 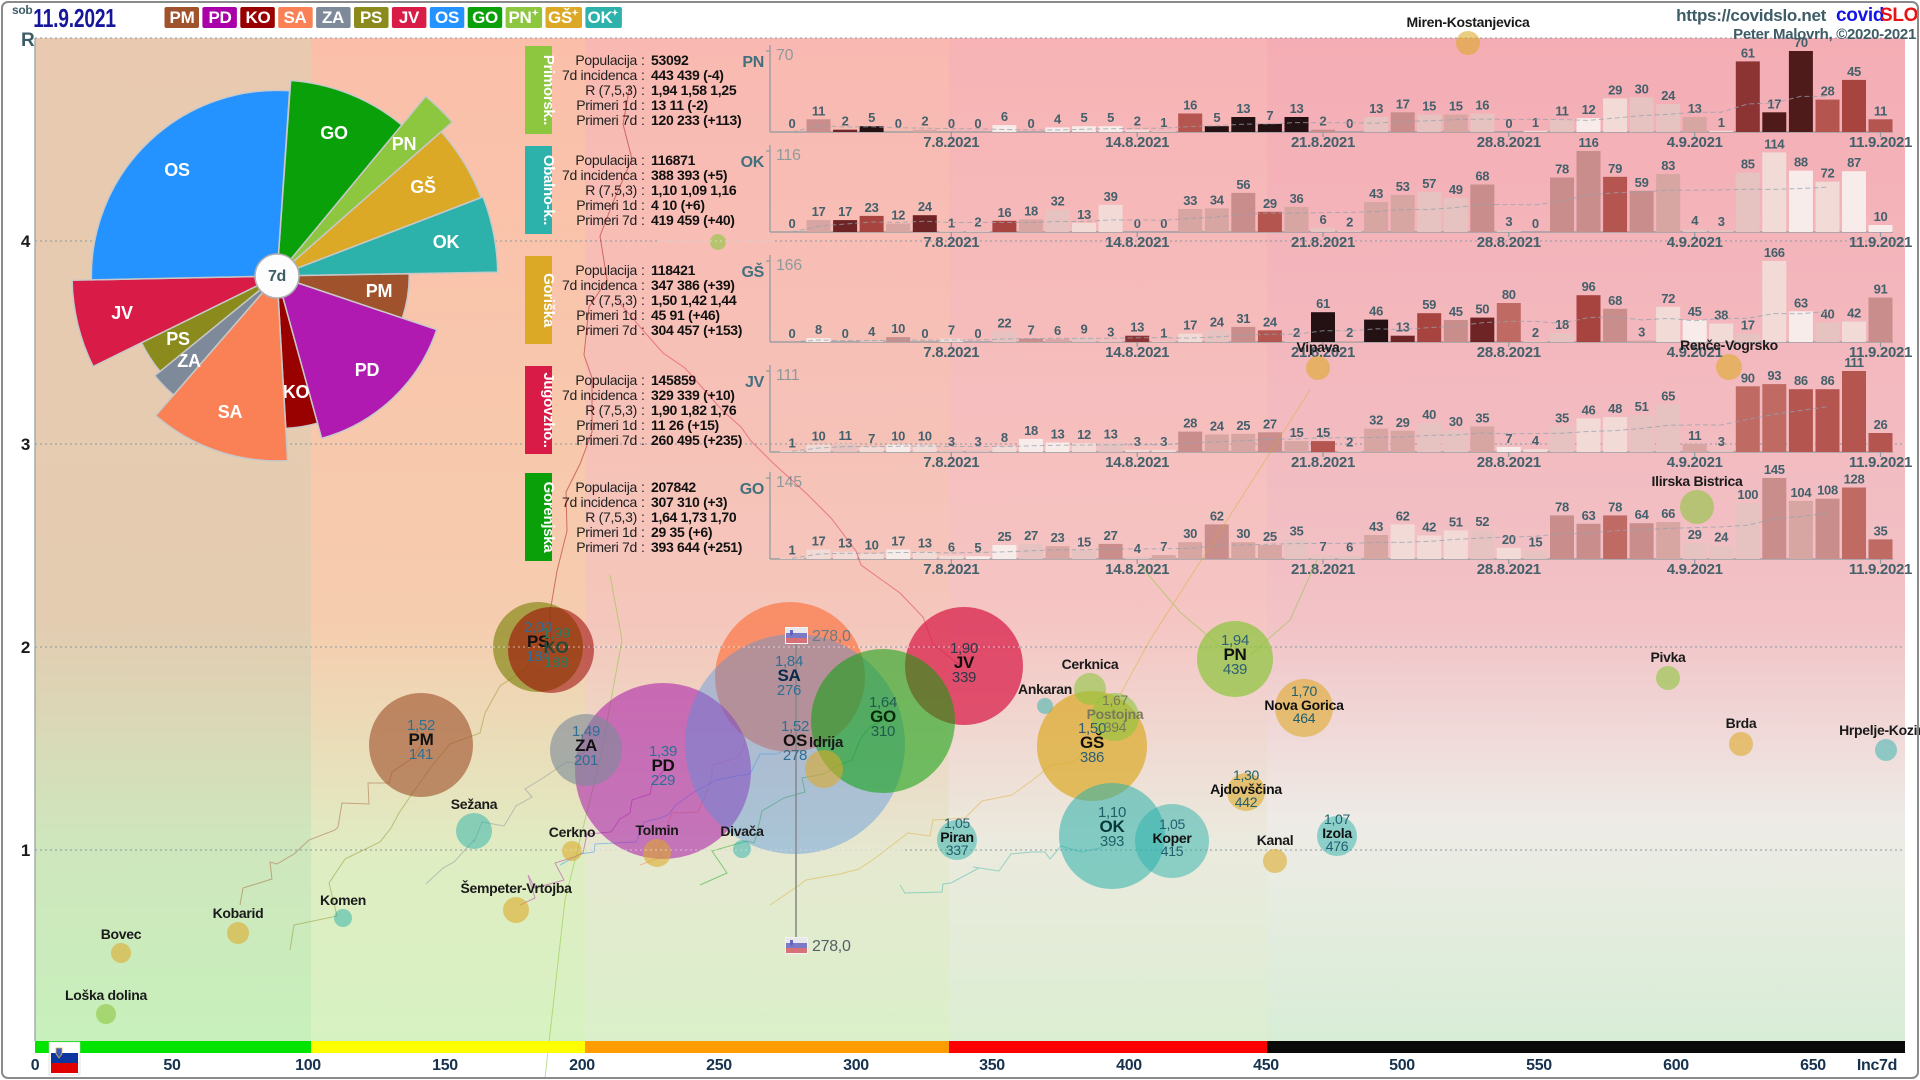 What do you see at coordinates (951, 547) in the screenshot?
I see `svg-text: 6` at bounding box center [951, 547].